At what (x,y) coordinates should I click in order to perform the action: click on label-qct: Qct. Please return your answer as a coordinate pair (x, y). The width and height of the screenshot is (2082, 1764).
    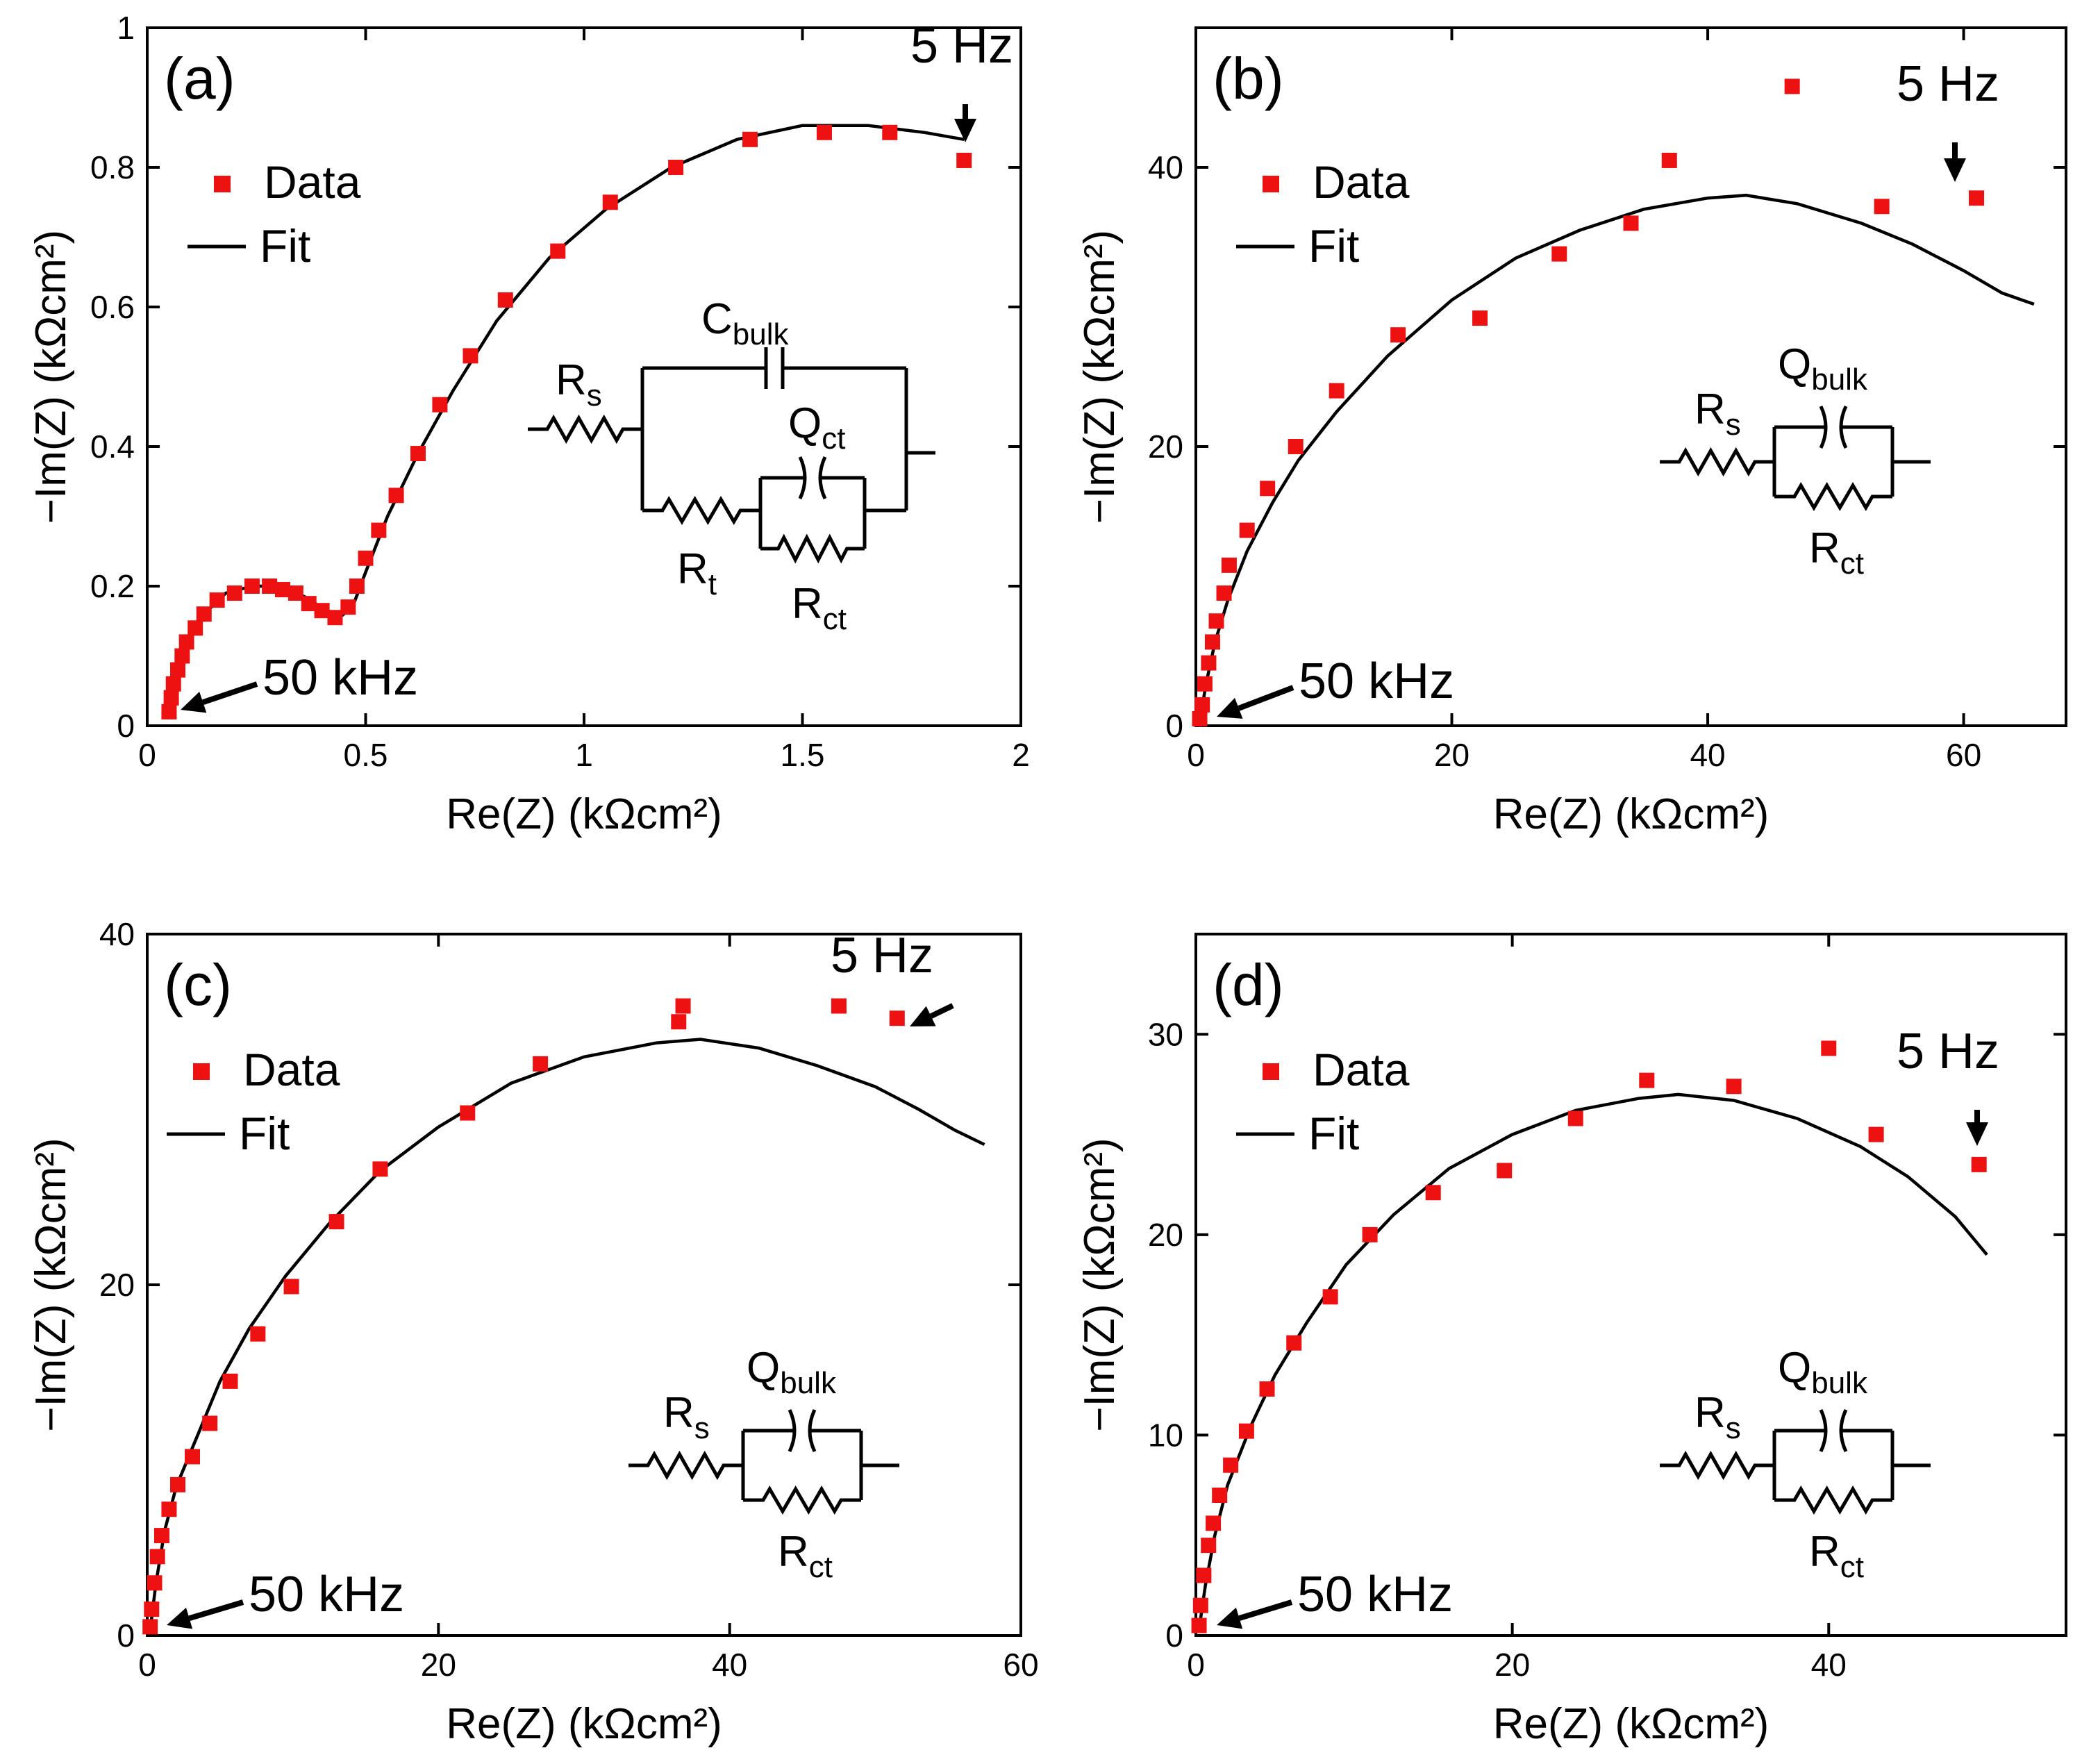
    Looking at the image, I should click on (816, 427).